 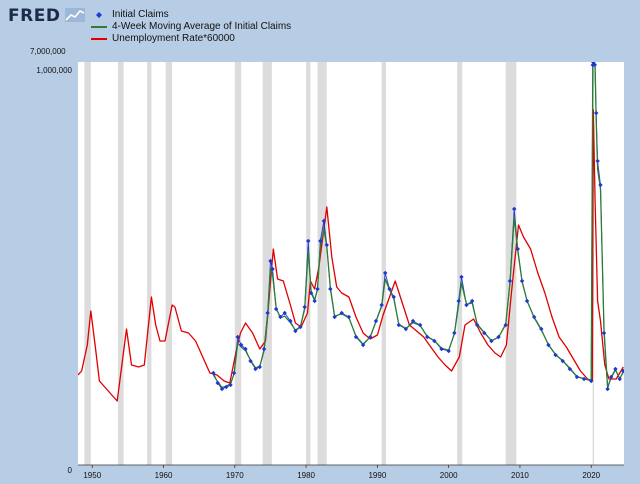 What do you see at coordinates (235, 475) in the screenshot?
I see `x-tick-label: 1970` at bounding box center [235, 475].